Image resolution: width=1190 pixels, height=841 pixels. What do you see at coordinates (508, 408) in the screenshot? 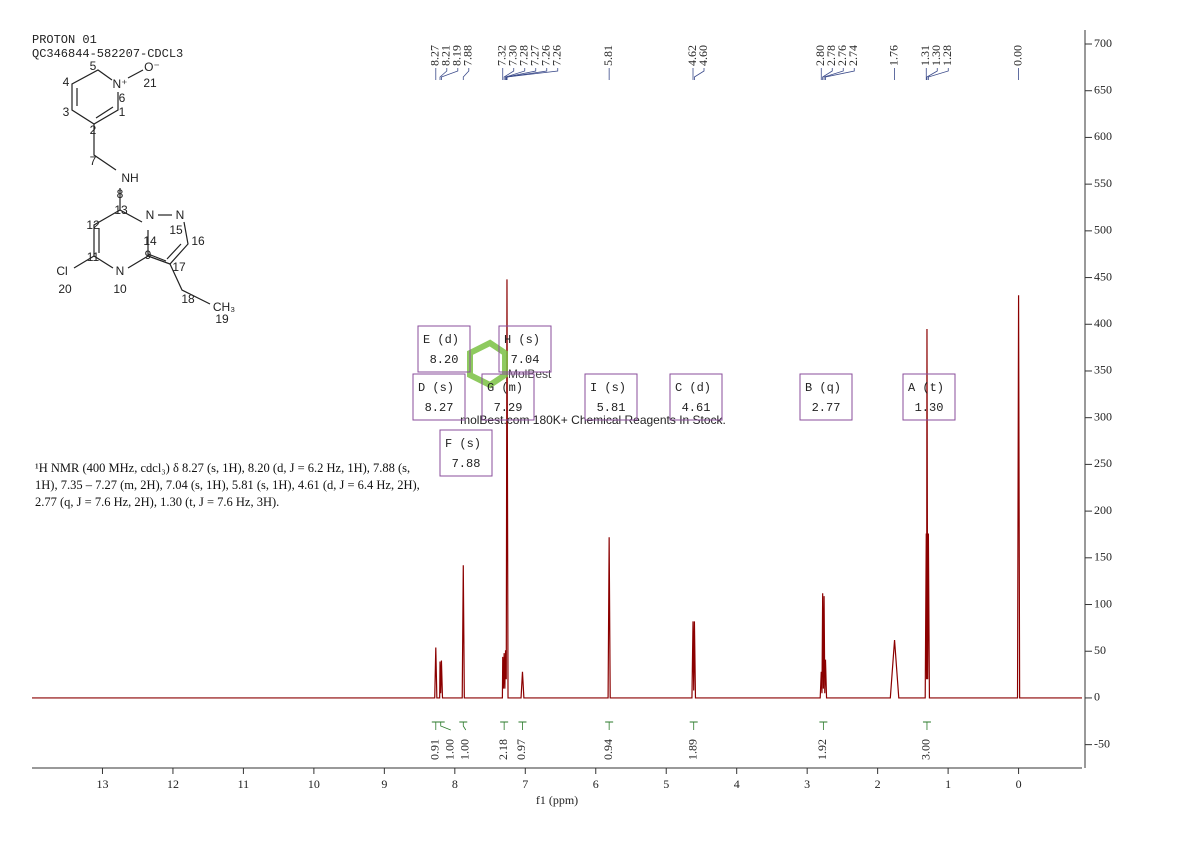
I see `multiplet-shift: 7.29` at bounding box center [508, 408].